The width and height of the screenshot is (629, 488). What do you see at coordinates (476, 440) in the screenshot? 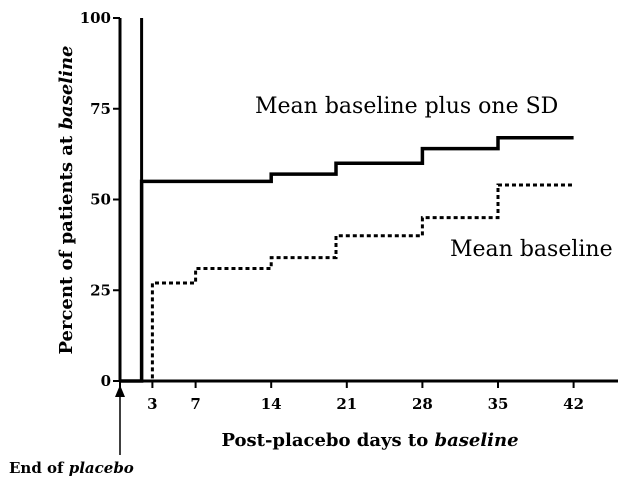
I see `x-axis-title-emph: baseline` at bounding box center [476, 440].